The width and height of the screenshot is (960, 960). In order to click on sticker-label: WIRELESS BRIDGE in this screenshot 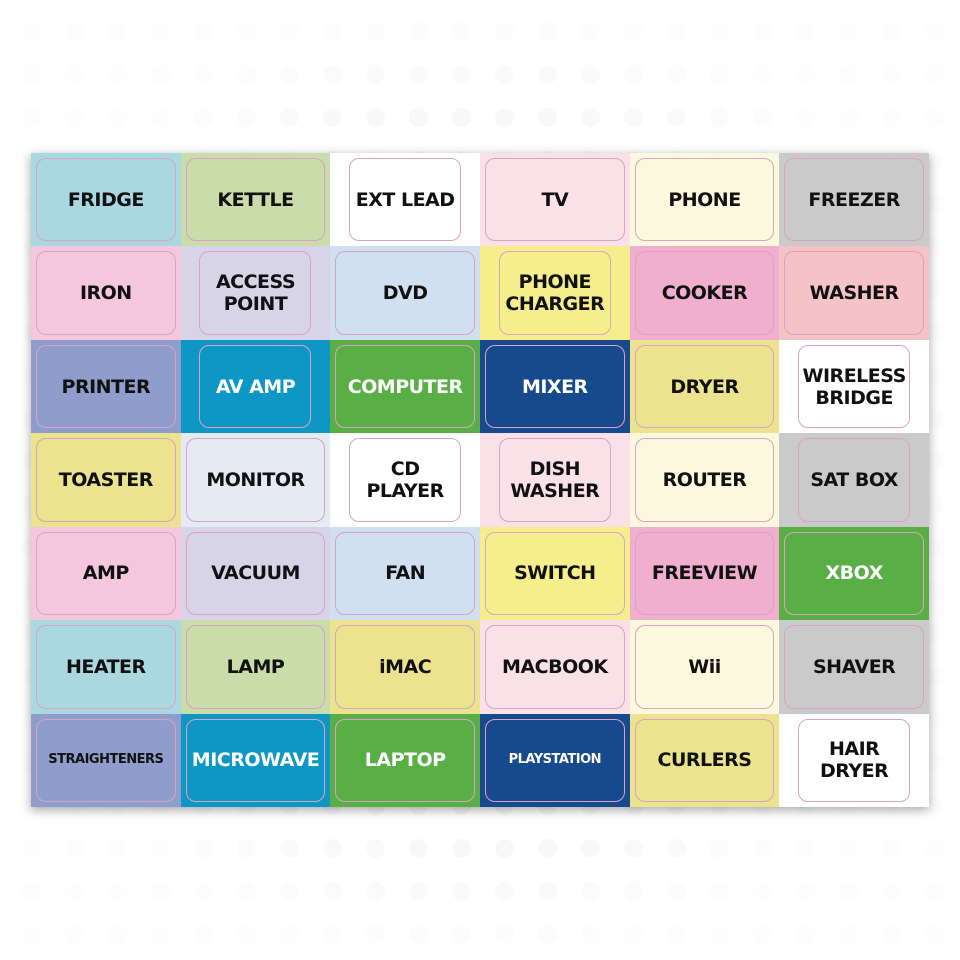, I will do `click(854, 386)`.